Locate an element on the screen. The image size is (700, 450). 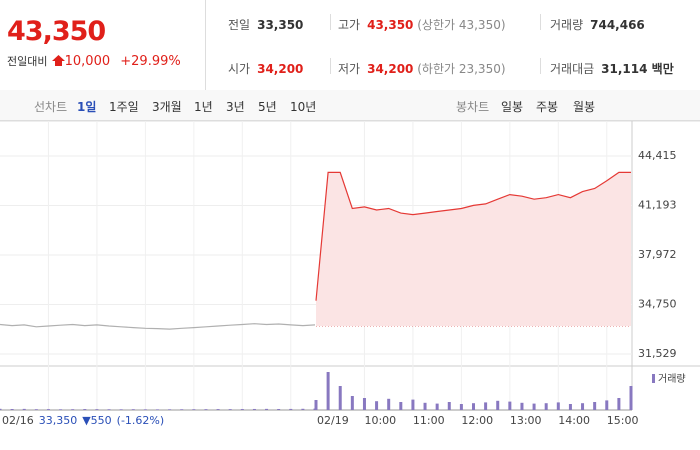
change-rate: +29.99% is located at coordinates (150, 61).